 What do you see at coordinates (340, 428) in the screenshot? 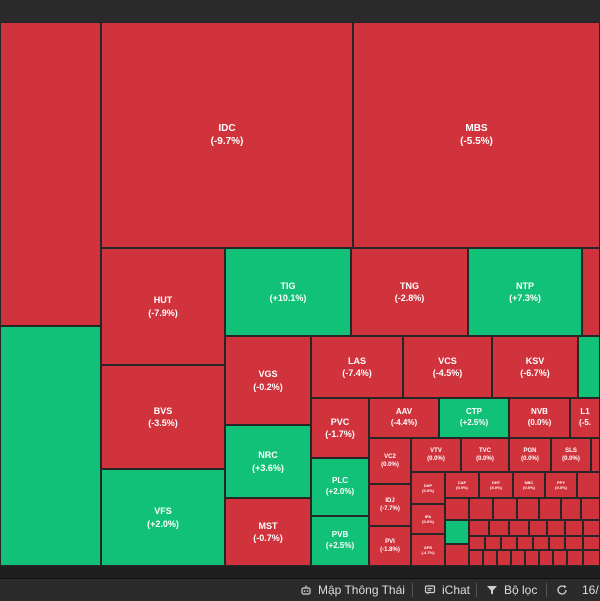
I see `stock-tile-pvc: PVC (-1.7%)` at bounding box center [340, 428].